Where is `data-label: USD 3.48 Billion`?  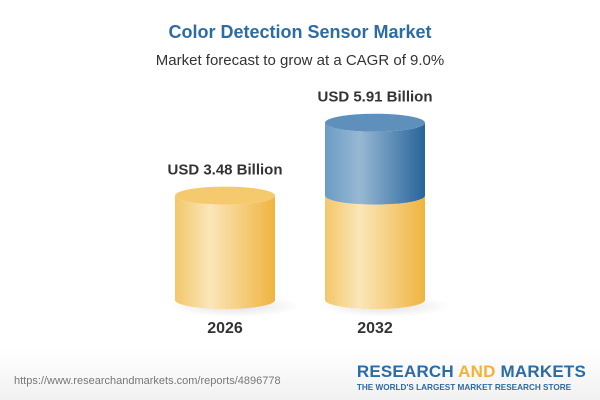 data-label: USD 3.48 Billion is located at coordinates (224, 170).